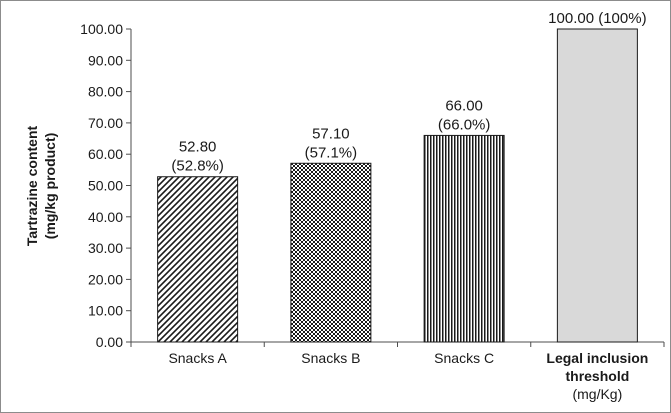  I want to click on y-tick-label: 20.00, so click(105, 279).